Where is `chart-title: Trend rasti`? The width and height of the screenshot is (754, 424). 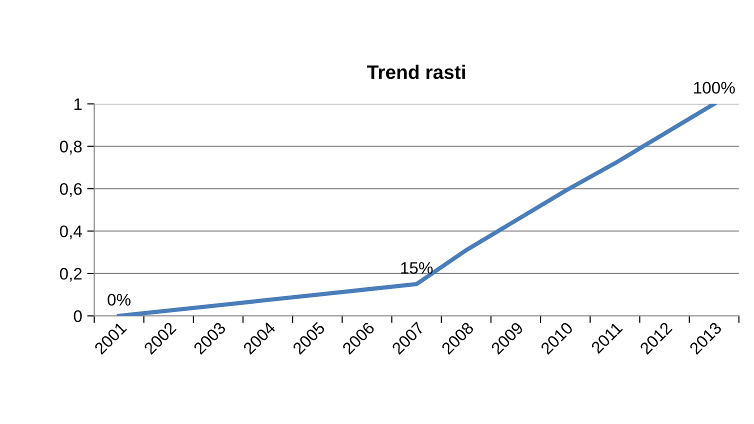
chart-title: Trend rasti is located at coordinates (416, 72).